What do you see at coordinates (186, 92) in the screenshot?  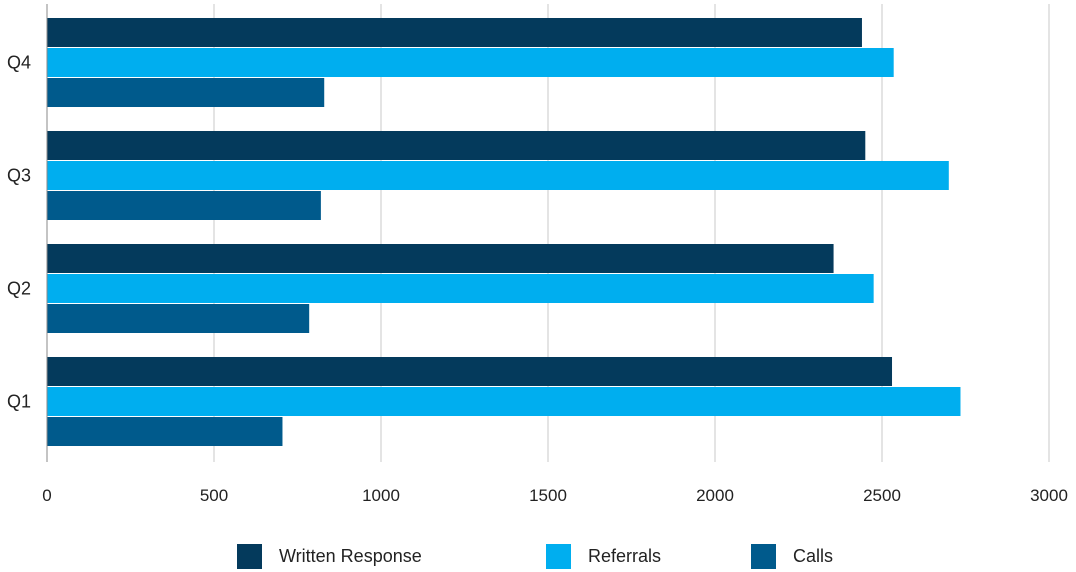 I see `bar-q4-calls` at bounding box center [186, 92].